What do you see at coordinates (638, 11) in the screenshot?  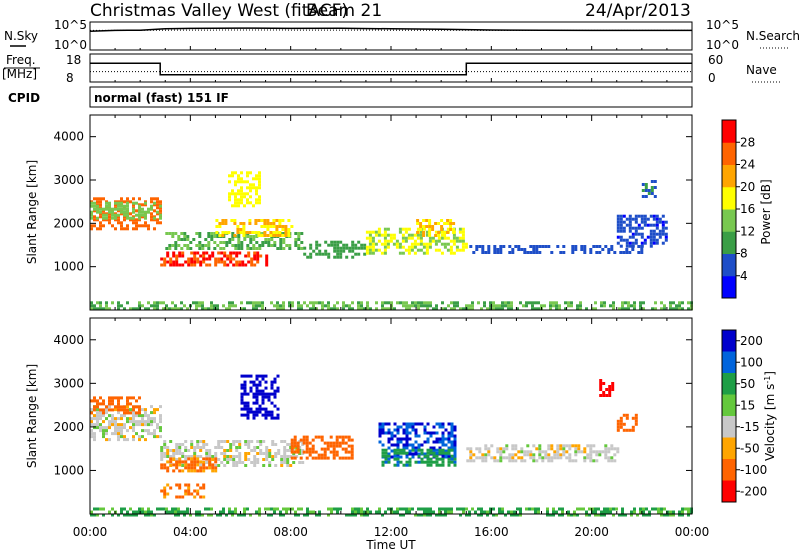 I see `date-label: 24/Apr/2013` at bounding box center [638, 11].